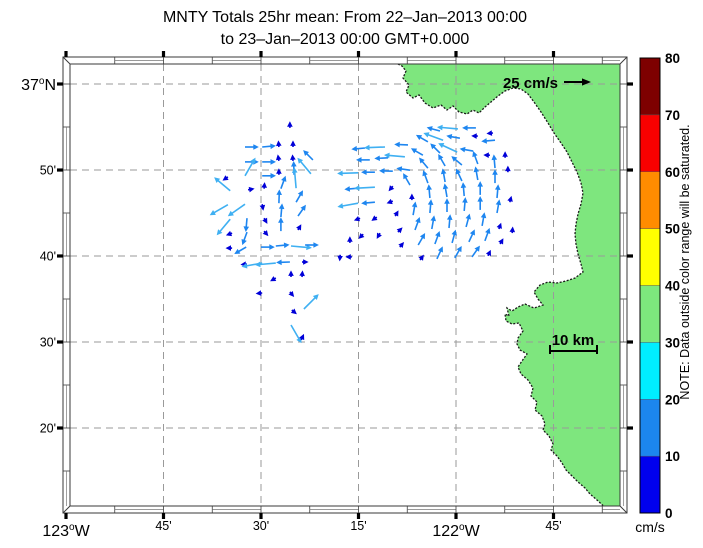 Image resolution: width=703 pixels, height=548 pixels. I want to click on x-tick-label: 122oW, so click(456, 531).